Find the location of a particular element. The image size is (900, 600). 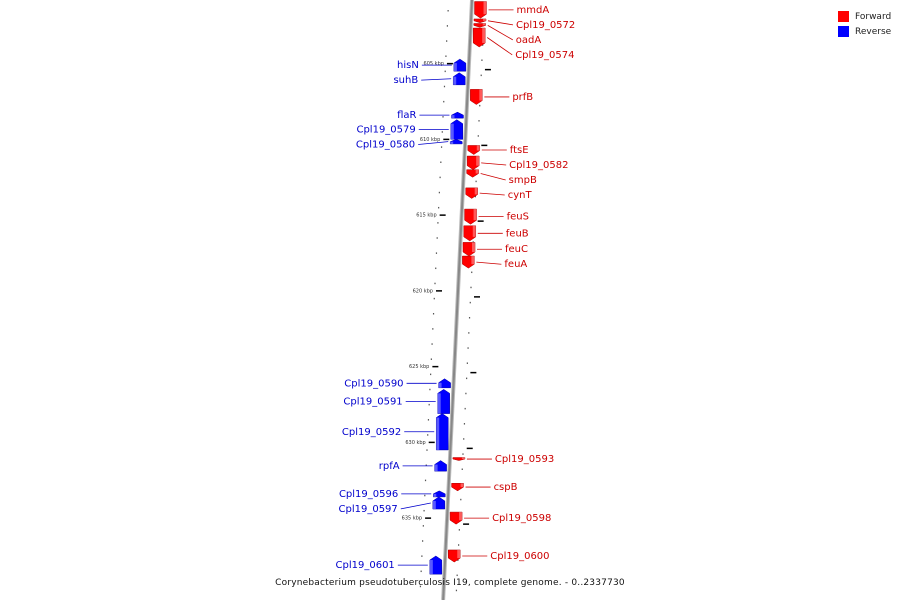

legend-forward-label: Forward is located at coordinates (873, 16).